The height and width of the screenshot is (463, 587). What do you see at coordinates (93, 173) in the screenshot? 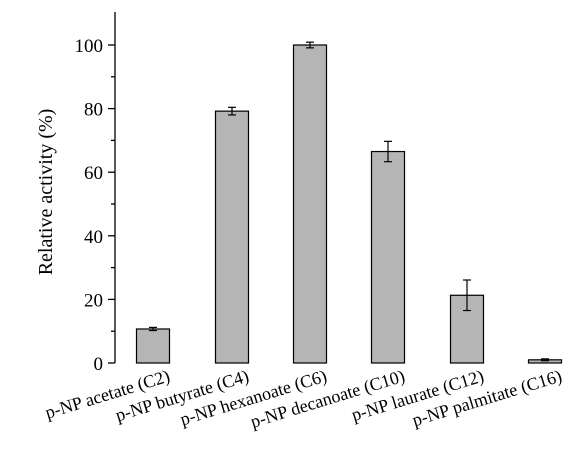
I see `y-tick-label: 60` at bounding box center [93, 173].